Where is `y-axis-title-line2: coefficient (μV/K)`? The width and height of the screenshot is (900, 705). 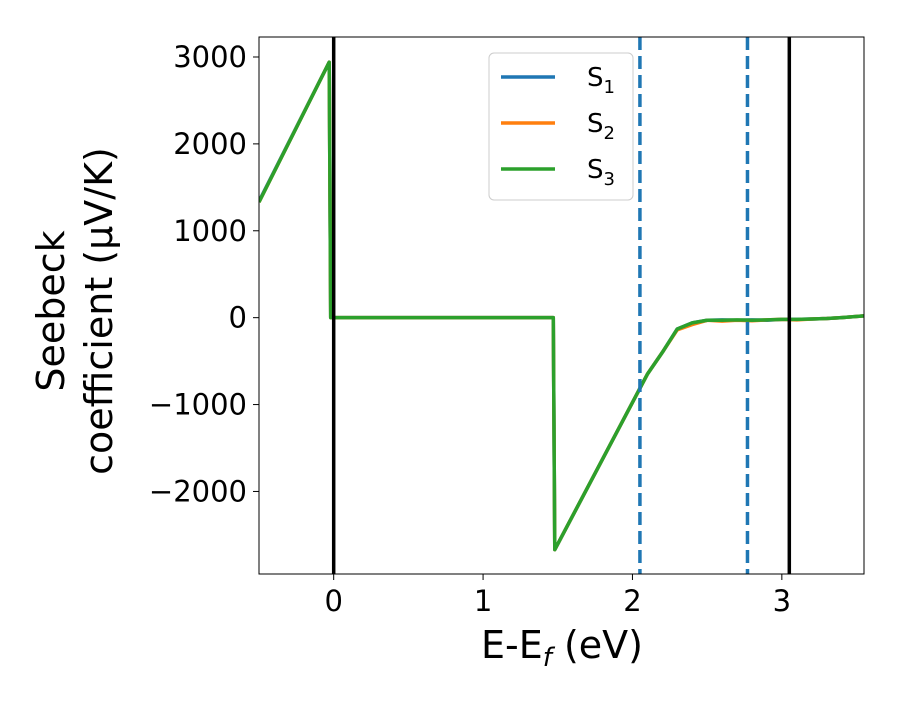
y-axis-title-line2: coefficient (μV/K) is located at coordinates (99, 311).